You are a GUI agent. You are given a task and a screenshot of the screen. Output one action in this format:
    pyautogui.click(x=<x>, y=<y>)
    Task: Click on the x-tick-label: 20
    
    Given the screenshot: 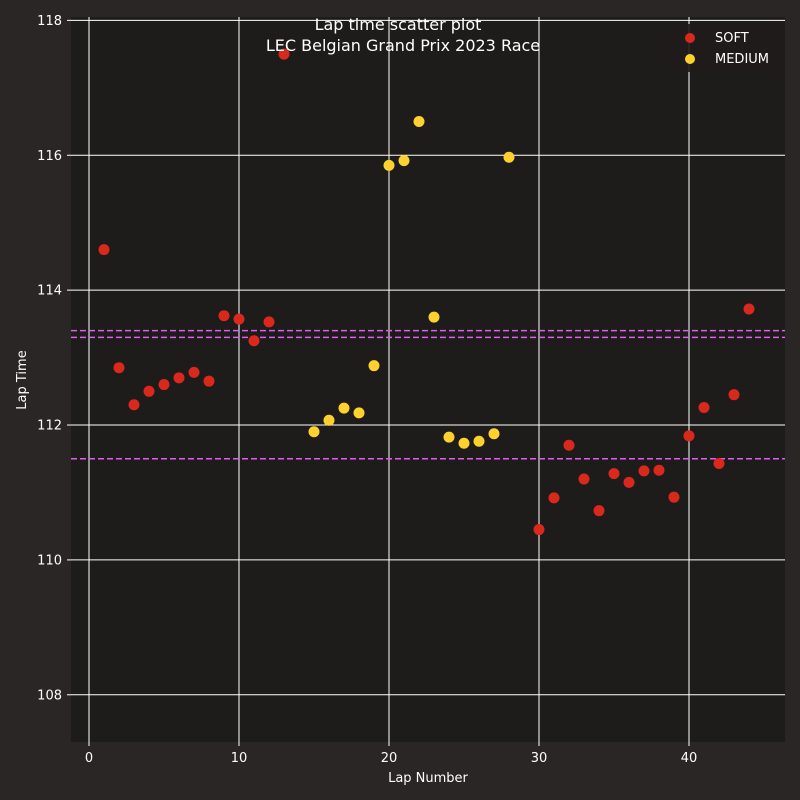 What is the action you would take?
    pyautogui.click(x=389, y=758)
    